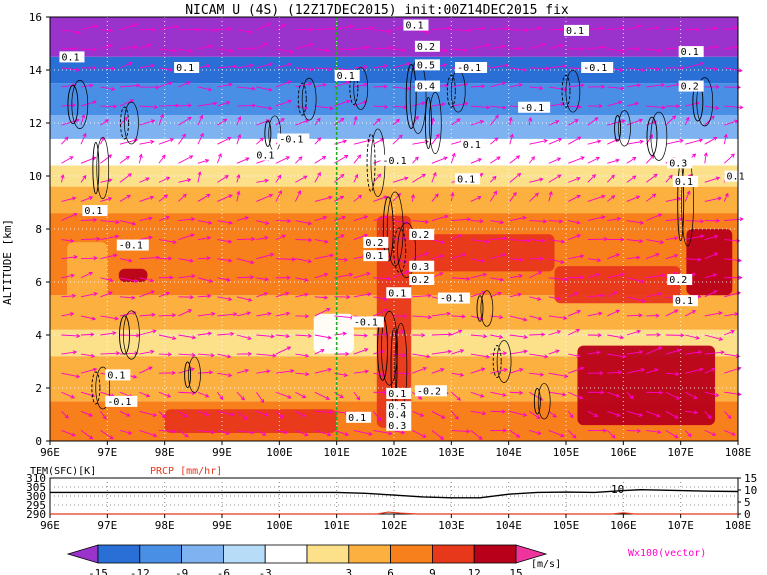 This screenshot has height=575, width=767. Describe the element at coordinates (222, 452) in the screenshot. I see `x-tick-label: 99E` at that location.